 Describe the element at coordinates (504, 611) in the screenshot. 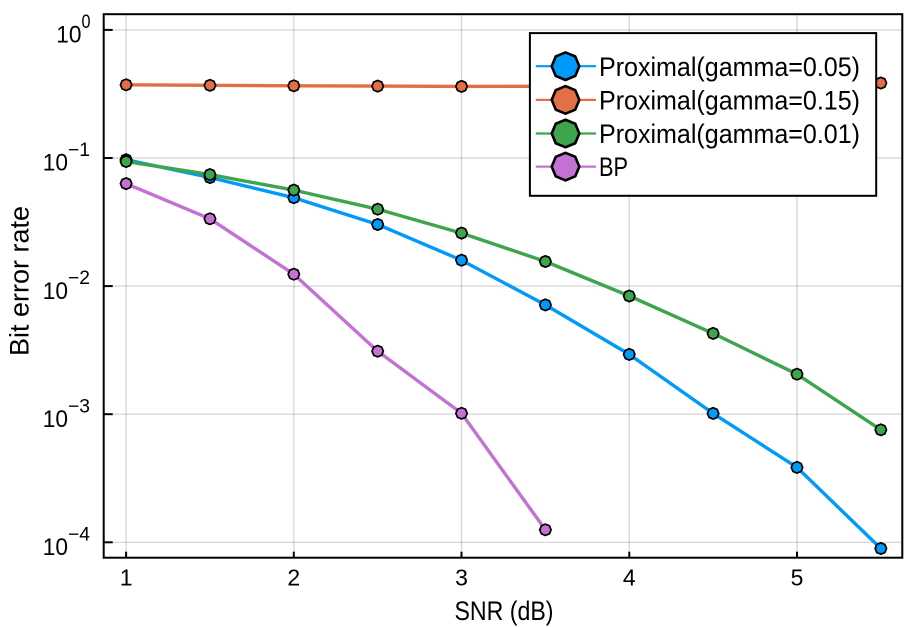

I see `svg-text: SNR (dB)` at that location.